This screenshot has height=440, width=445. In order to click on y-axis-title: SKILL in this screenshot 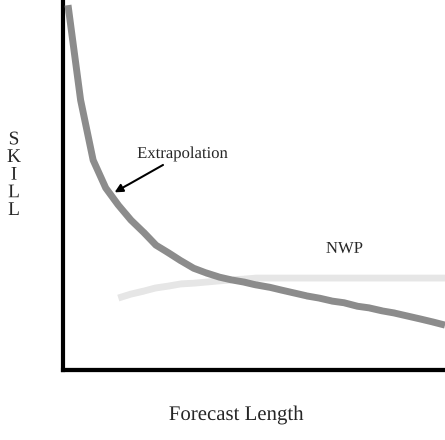, I will do `click(14, 173)`.